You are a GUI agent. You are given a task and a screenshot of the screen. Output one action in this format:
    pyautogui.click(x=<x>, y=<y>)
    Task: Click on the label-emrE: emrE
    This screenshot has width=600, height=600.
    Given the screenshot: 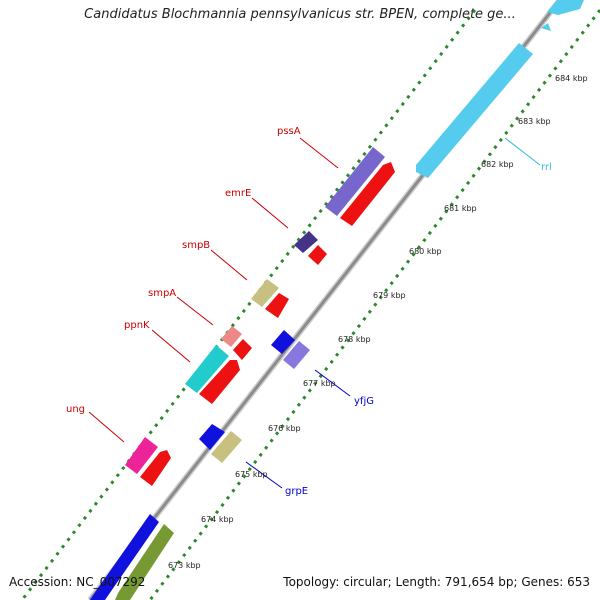 What is the action you would take?
    pyautogui.click(x=238, y=193)
    